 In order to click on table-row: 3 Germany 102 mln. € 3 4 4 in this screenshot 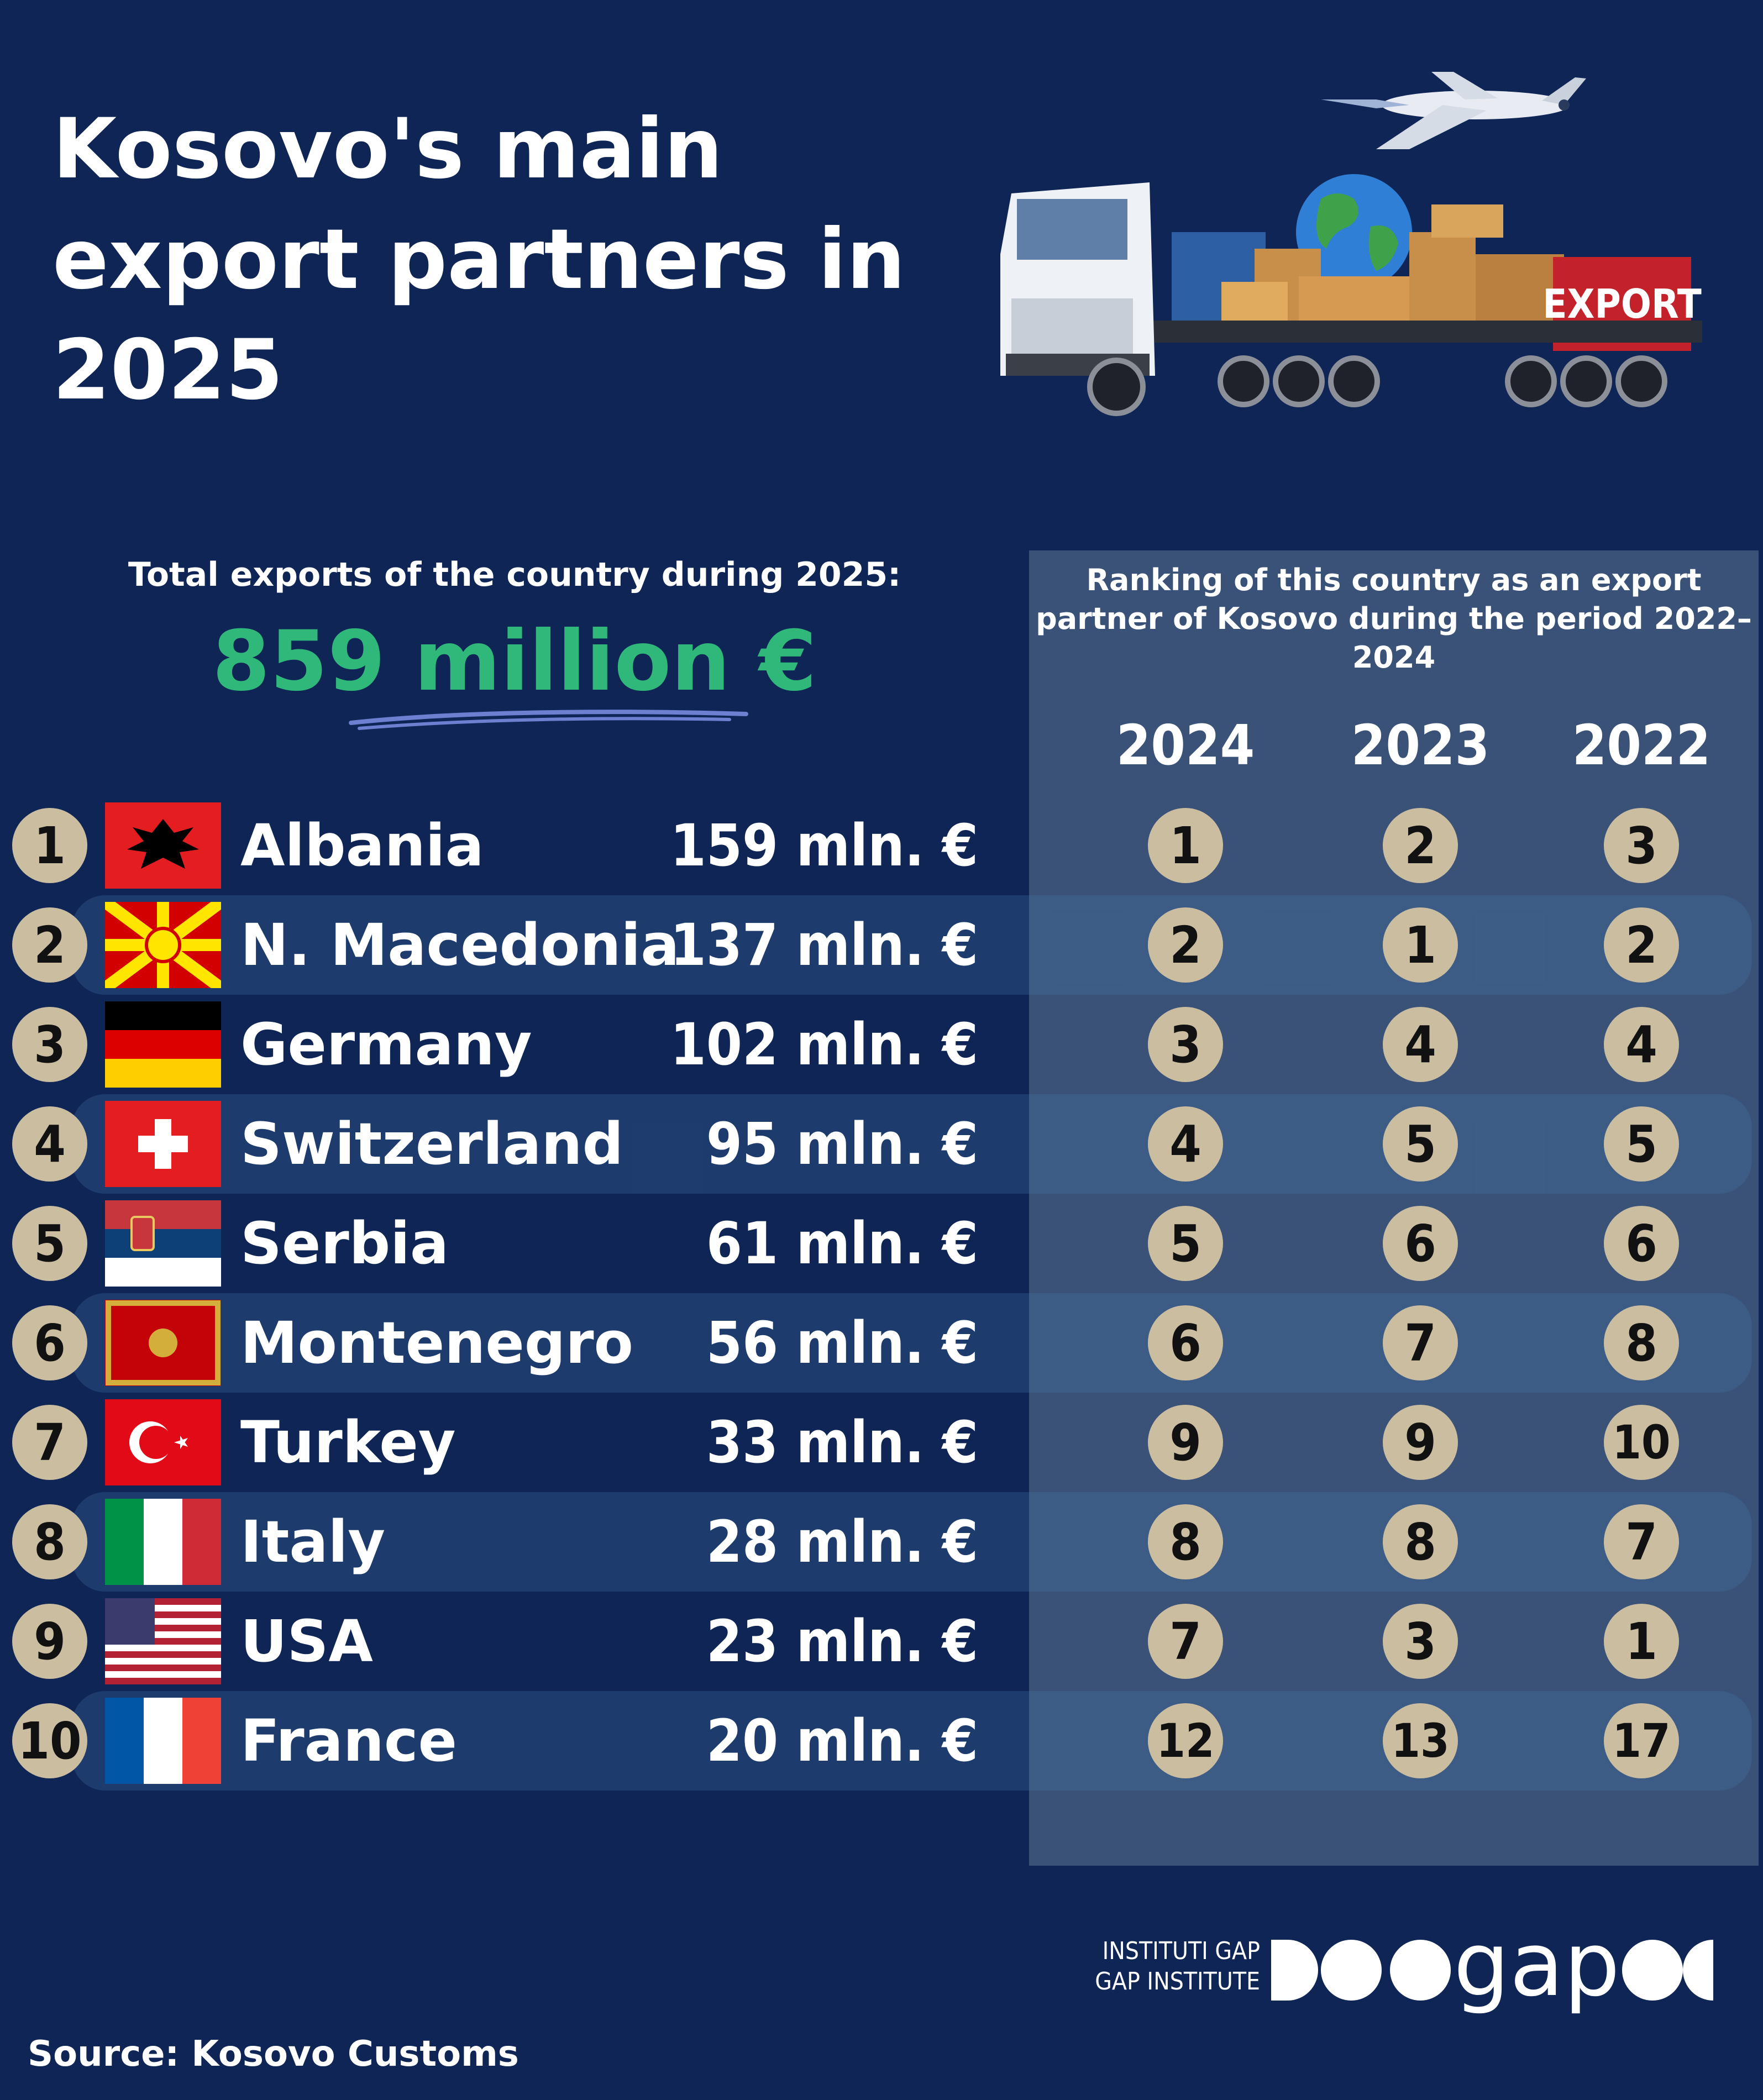, I will do `click(881, 1044)`.